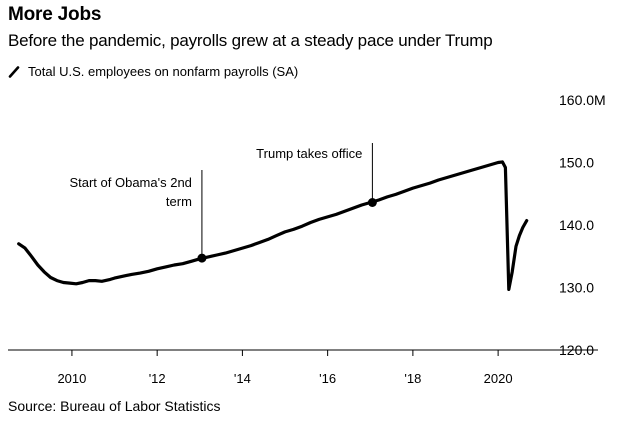 The width and height of the screenshot is (620, 423). What do you see at coordinates (582, 100) in the screenshot?
I see `y-tick-label: 160.0M` at bounding box center [582, 100].